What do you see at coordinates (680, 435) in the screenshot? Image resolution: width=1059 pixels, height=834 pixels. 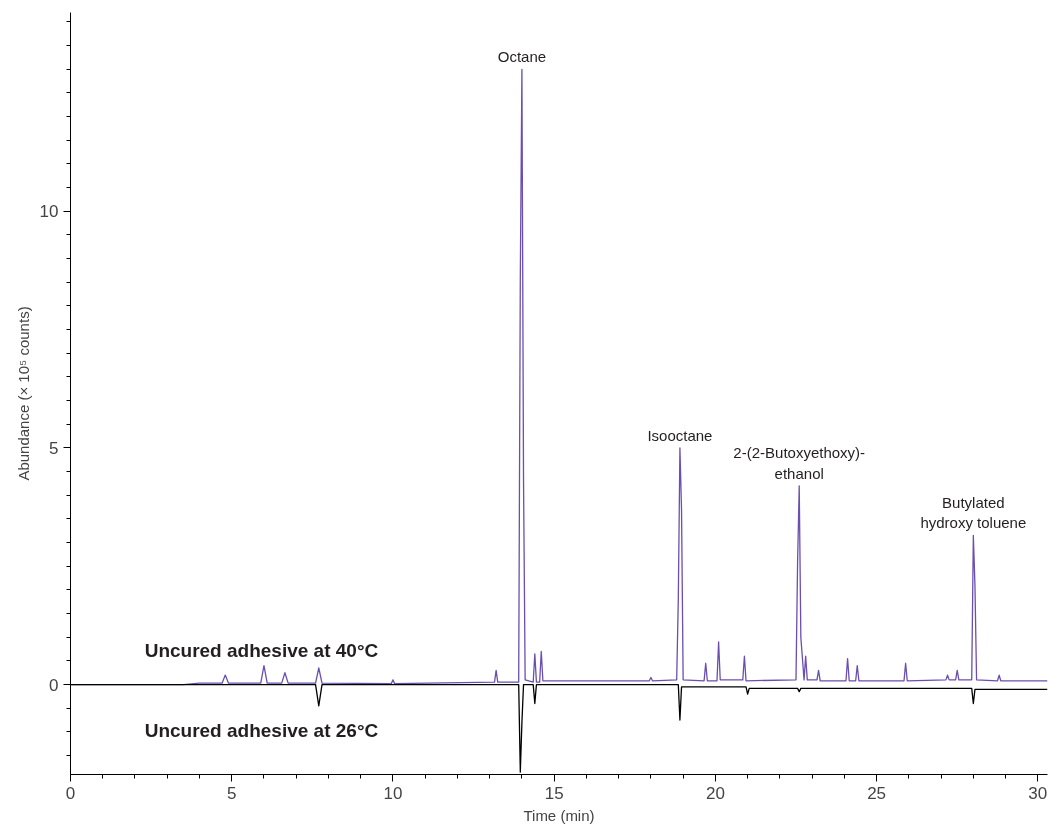 I see `annotation: Isooctane` at bounding box center [680, 435].